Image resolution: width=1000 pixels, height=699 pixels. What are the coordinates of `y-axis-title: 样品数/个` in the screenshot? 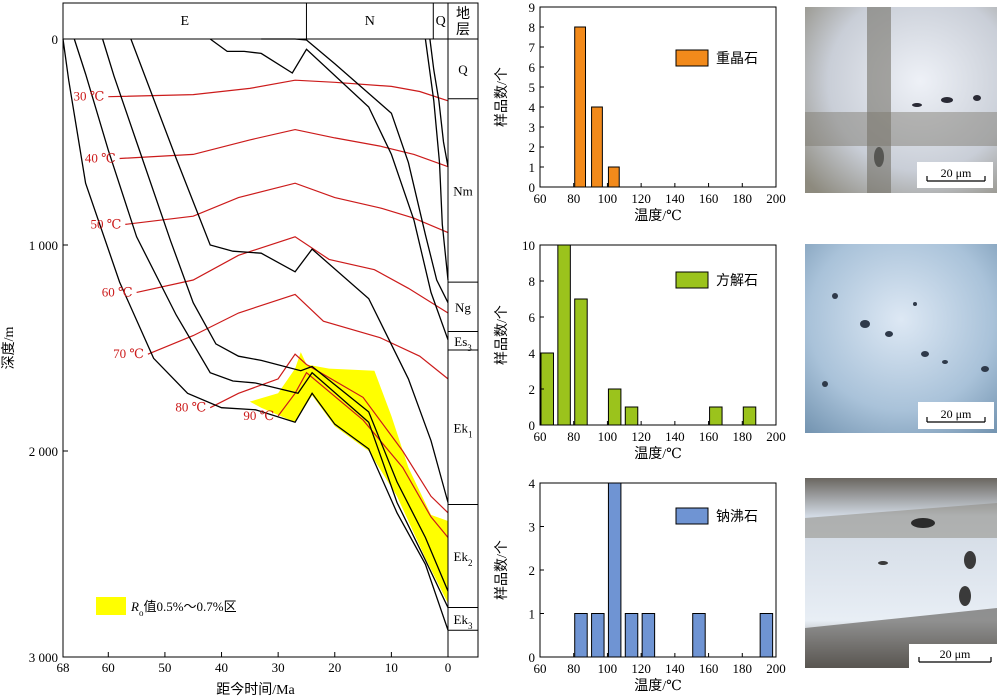 It's located at (502, 335).